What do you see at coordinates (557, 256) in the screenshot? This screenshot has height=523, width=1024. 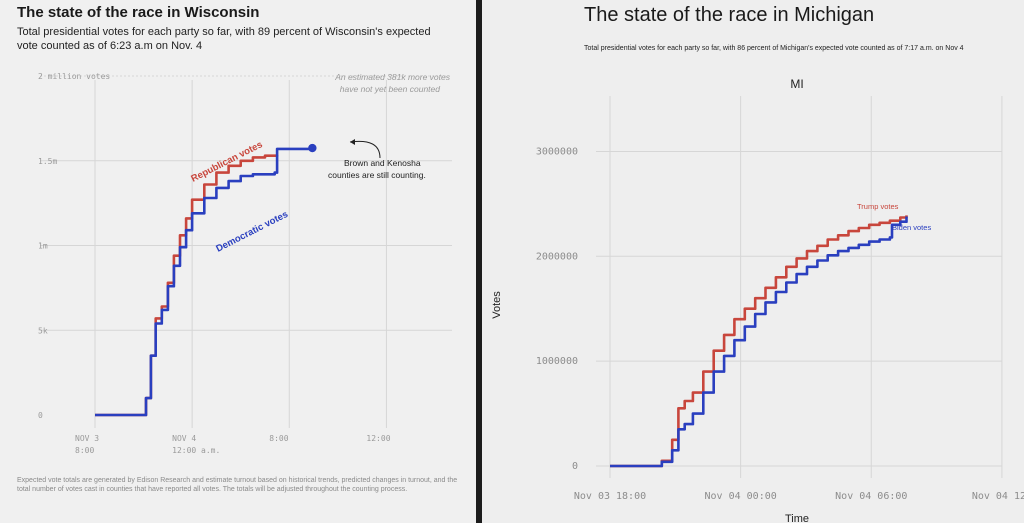 I see `y-tick-label: 2000000` at bounding box center [557, 256].